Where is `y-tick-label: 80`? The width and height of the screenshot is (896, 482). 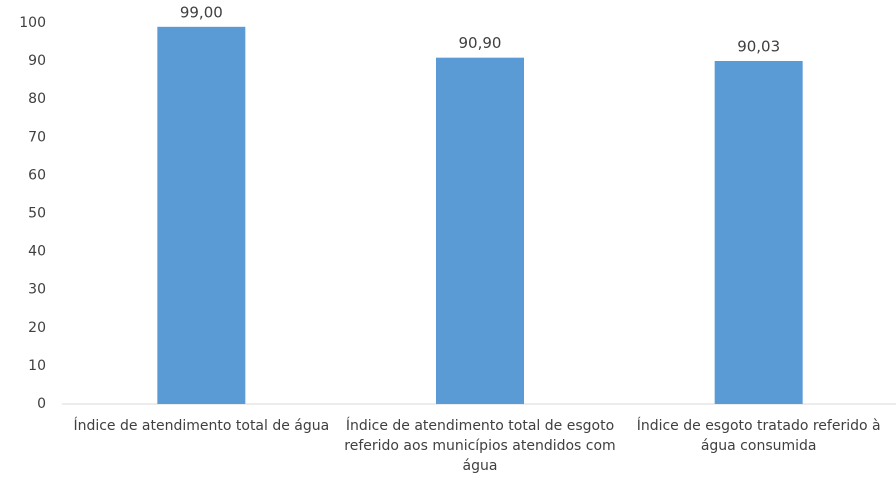 y-tick-label: 80 is located at coordinates (37, 99).